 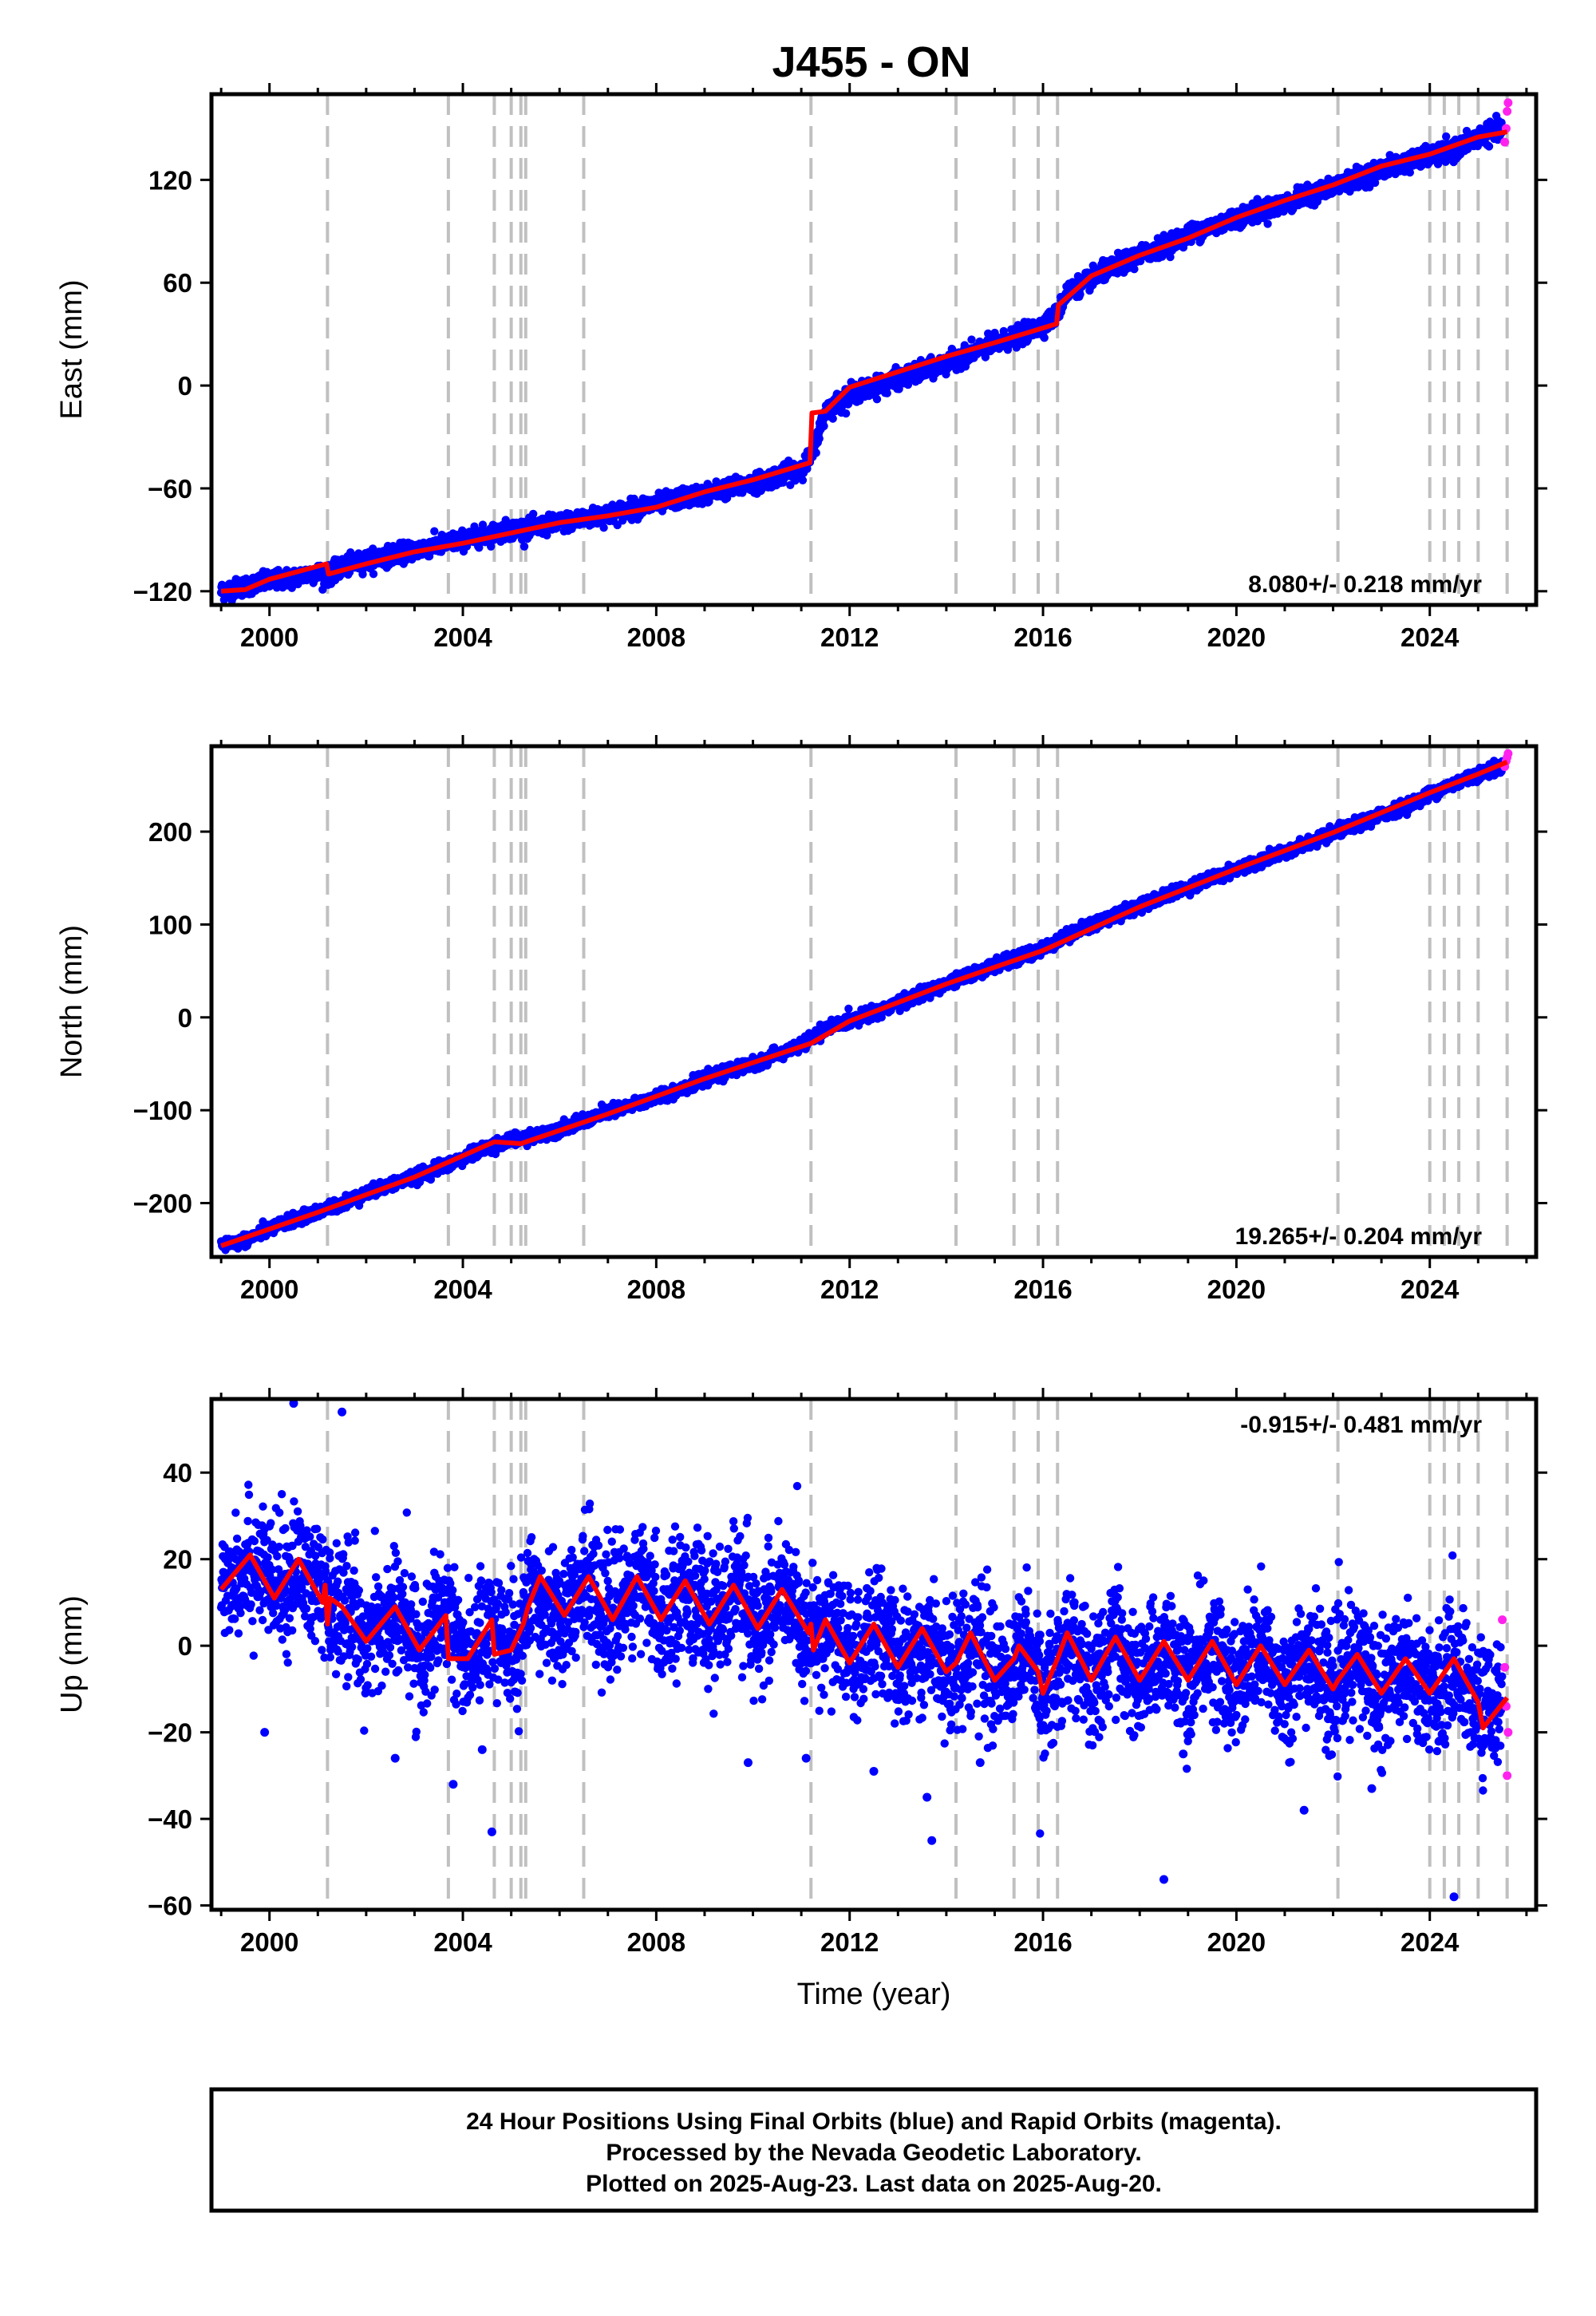 What do you see at coordinates (1430, 637) in the screenshot?
I see `x-tick-label: 2024` at bounding box center [1430, 637].